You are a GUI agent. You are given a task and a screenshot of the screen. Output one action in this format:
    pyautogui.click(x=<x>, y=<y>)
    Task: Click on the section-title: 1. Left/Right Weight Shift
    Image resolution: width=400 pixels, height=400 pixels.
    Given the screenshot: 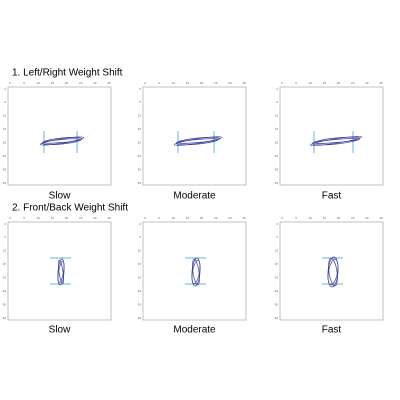 What is the action you would take?
    pyautogui.click(x=67, y=73)
    